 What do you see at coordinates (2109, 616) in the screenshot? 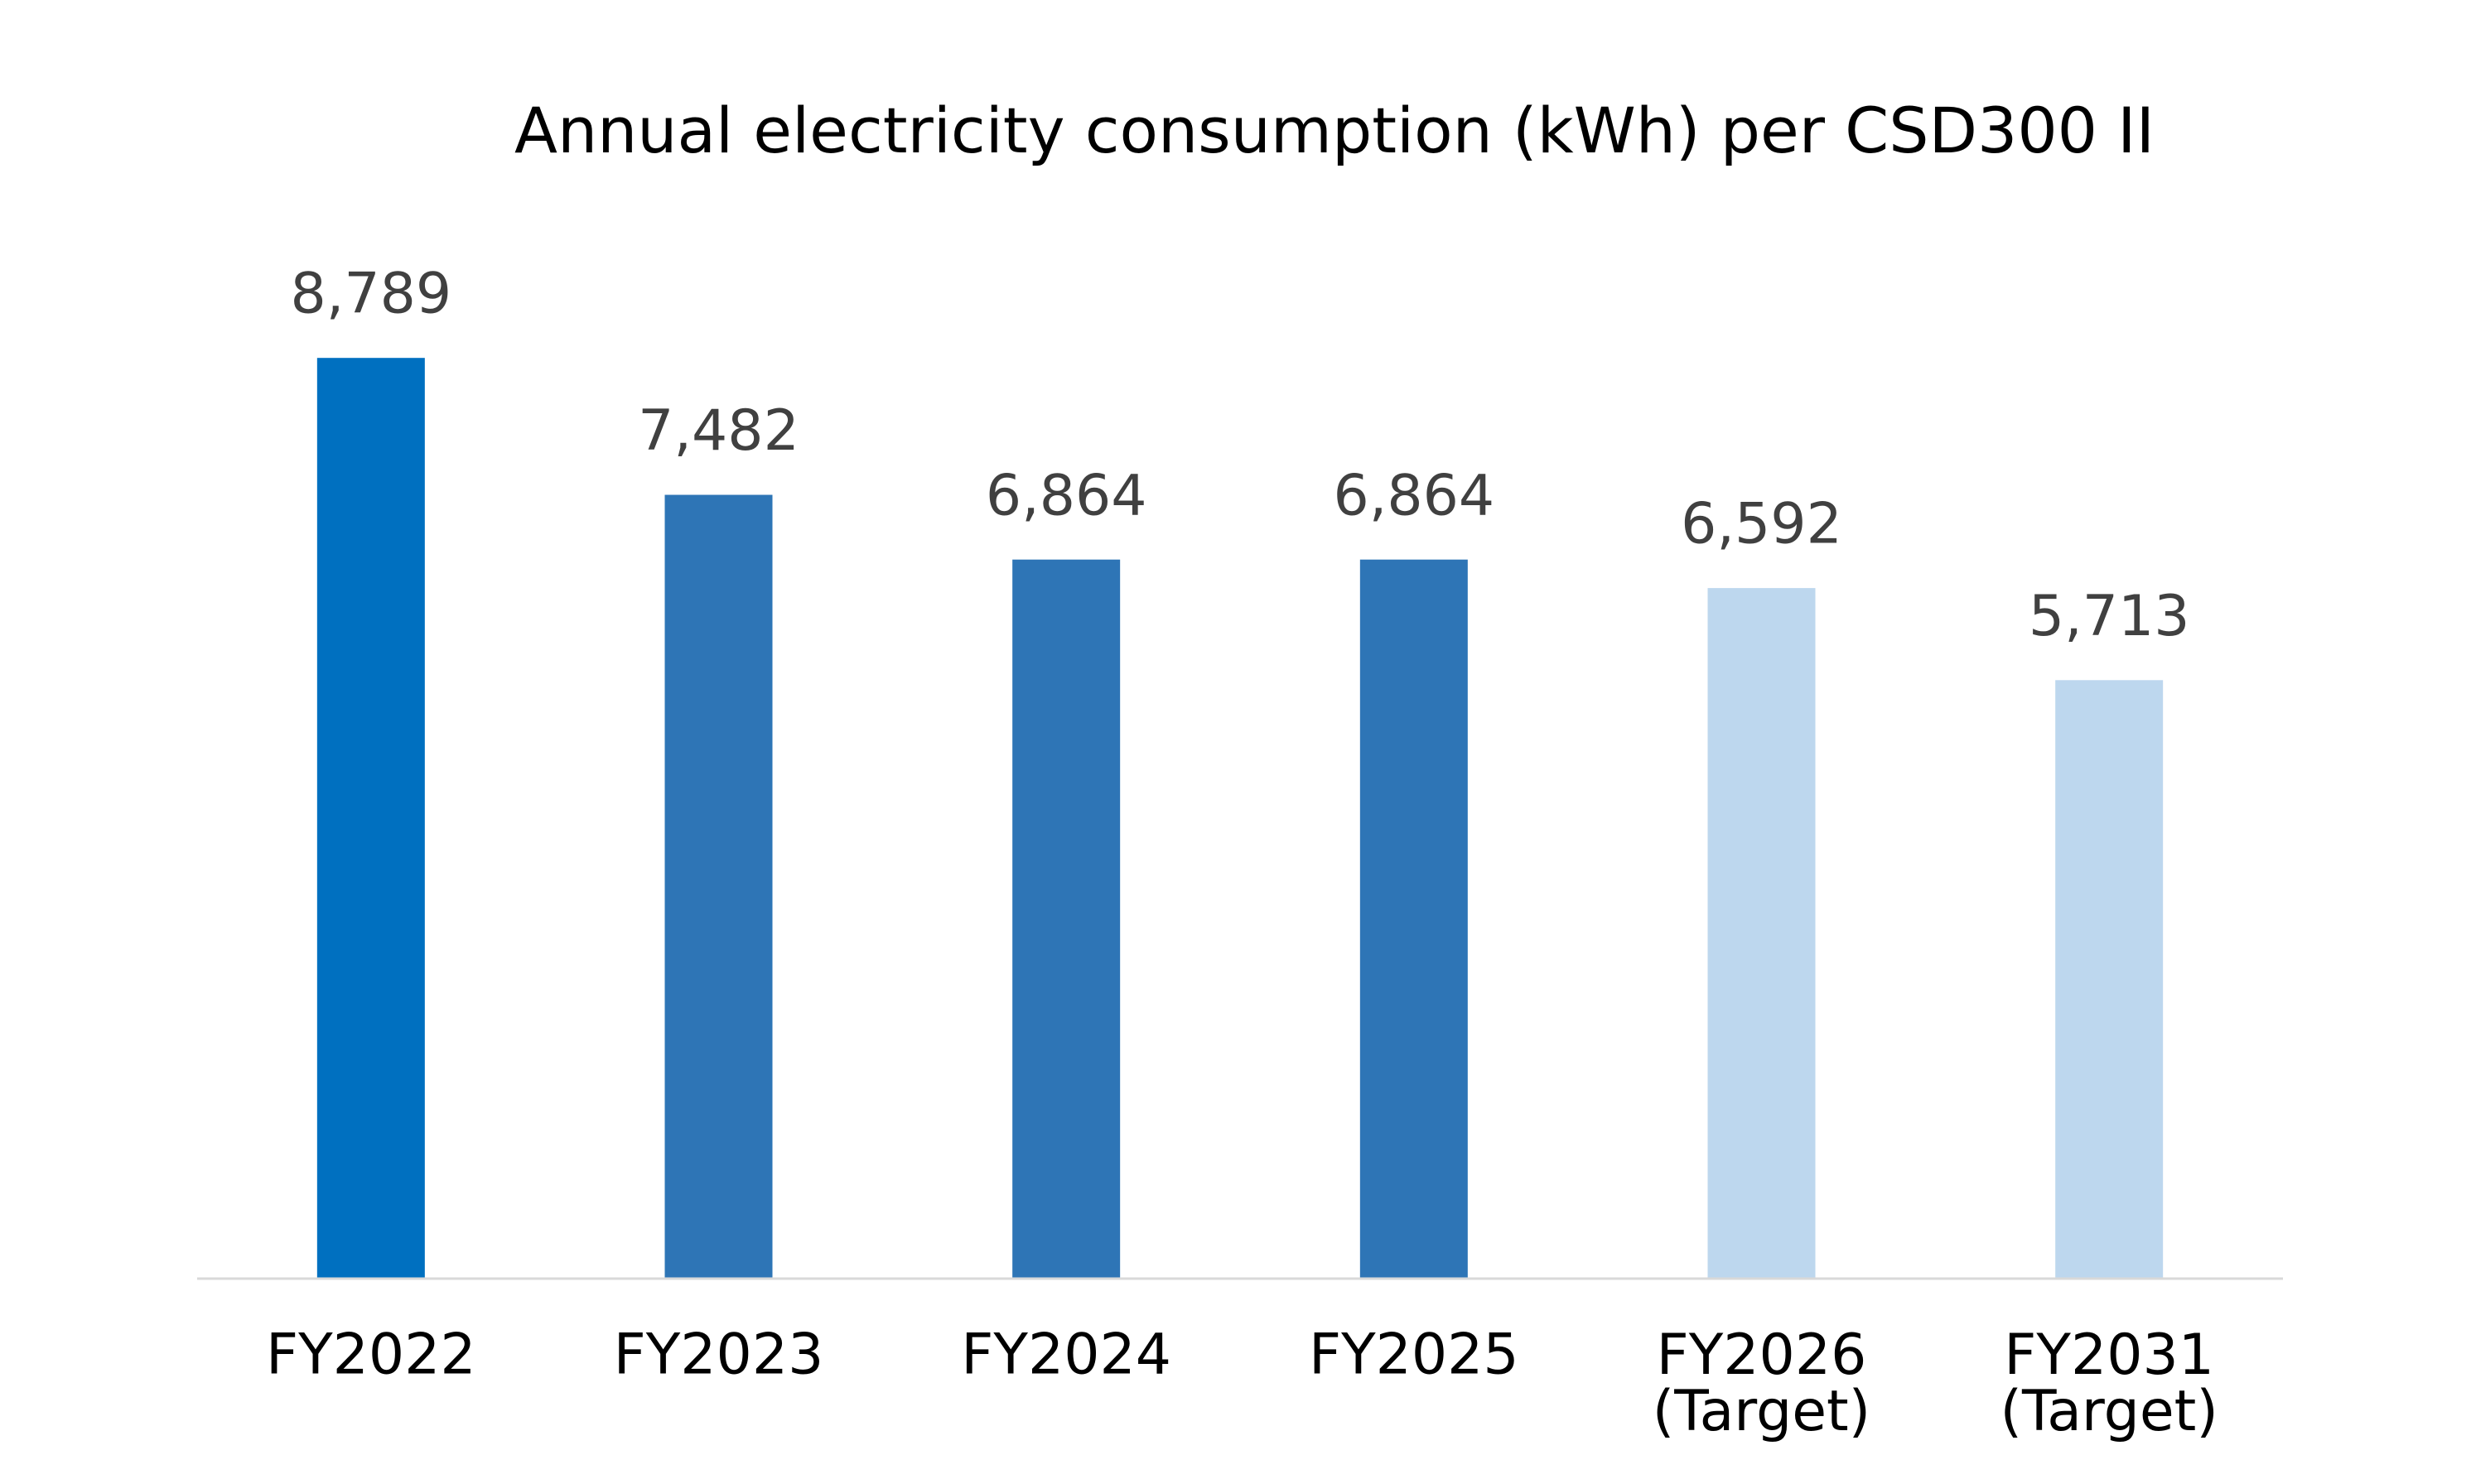
I see `value-label: 5,713` at bounding box center [2109, 616].